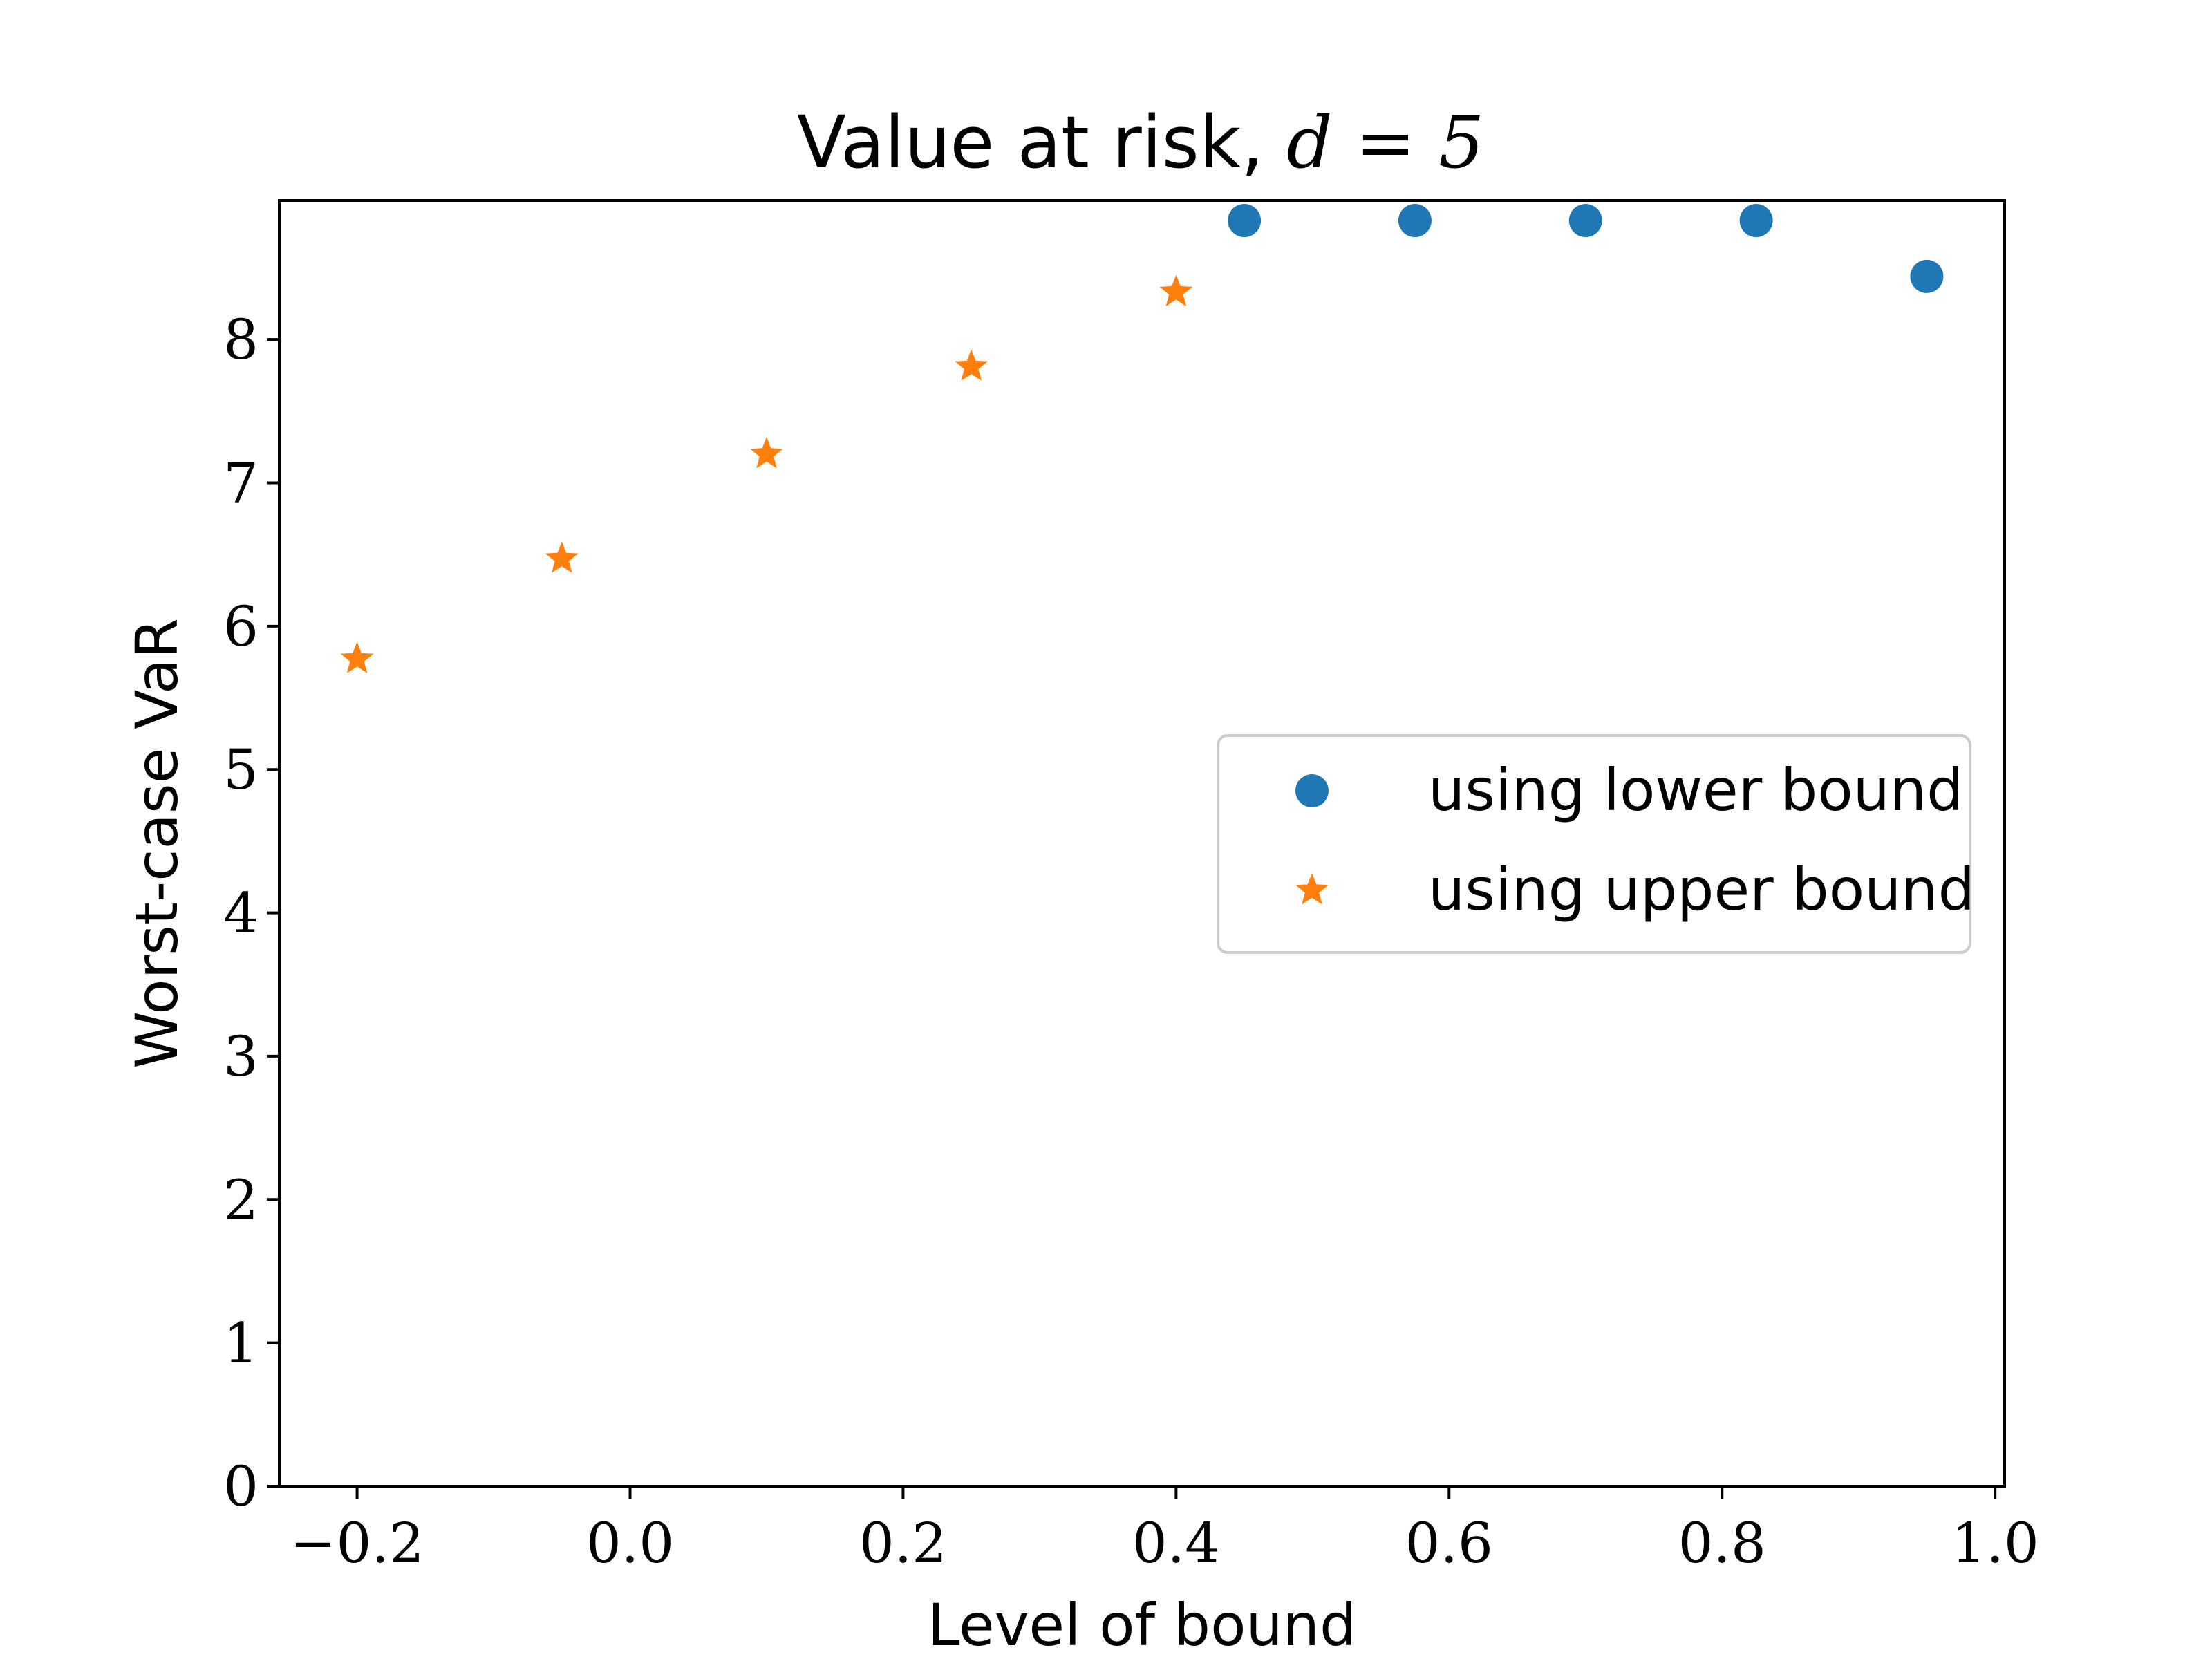 Image resolution: width=2212 pixels, height=1659 pixels. I want to click on y-tick-label: 1, so click(241, 1344).